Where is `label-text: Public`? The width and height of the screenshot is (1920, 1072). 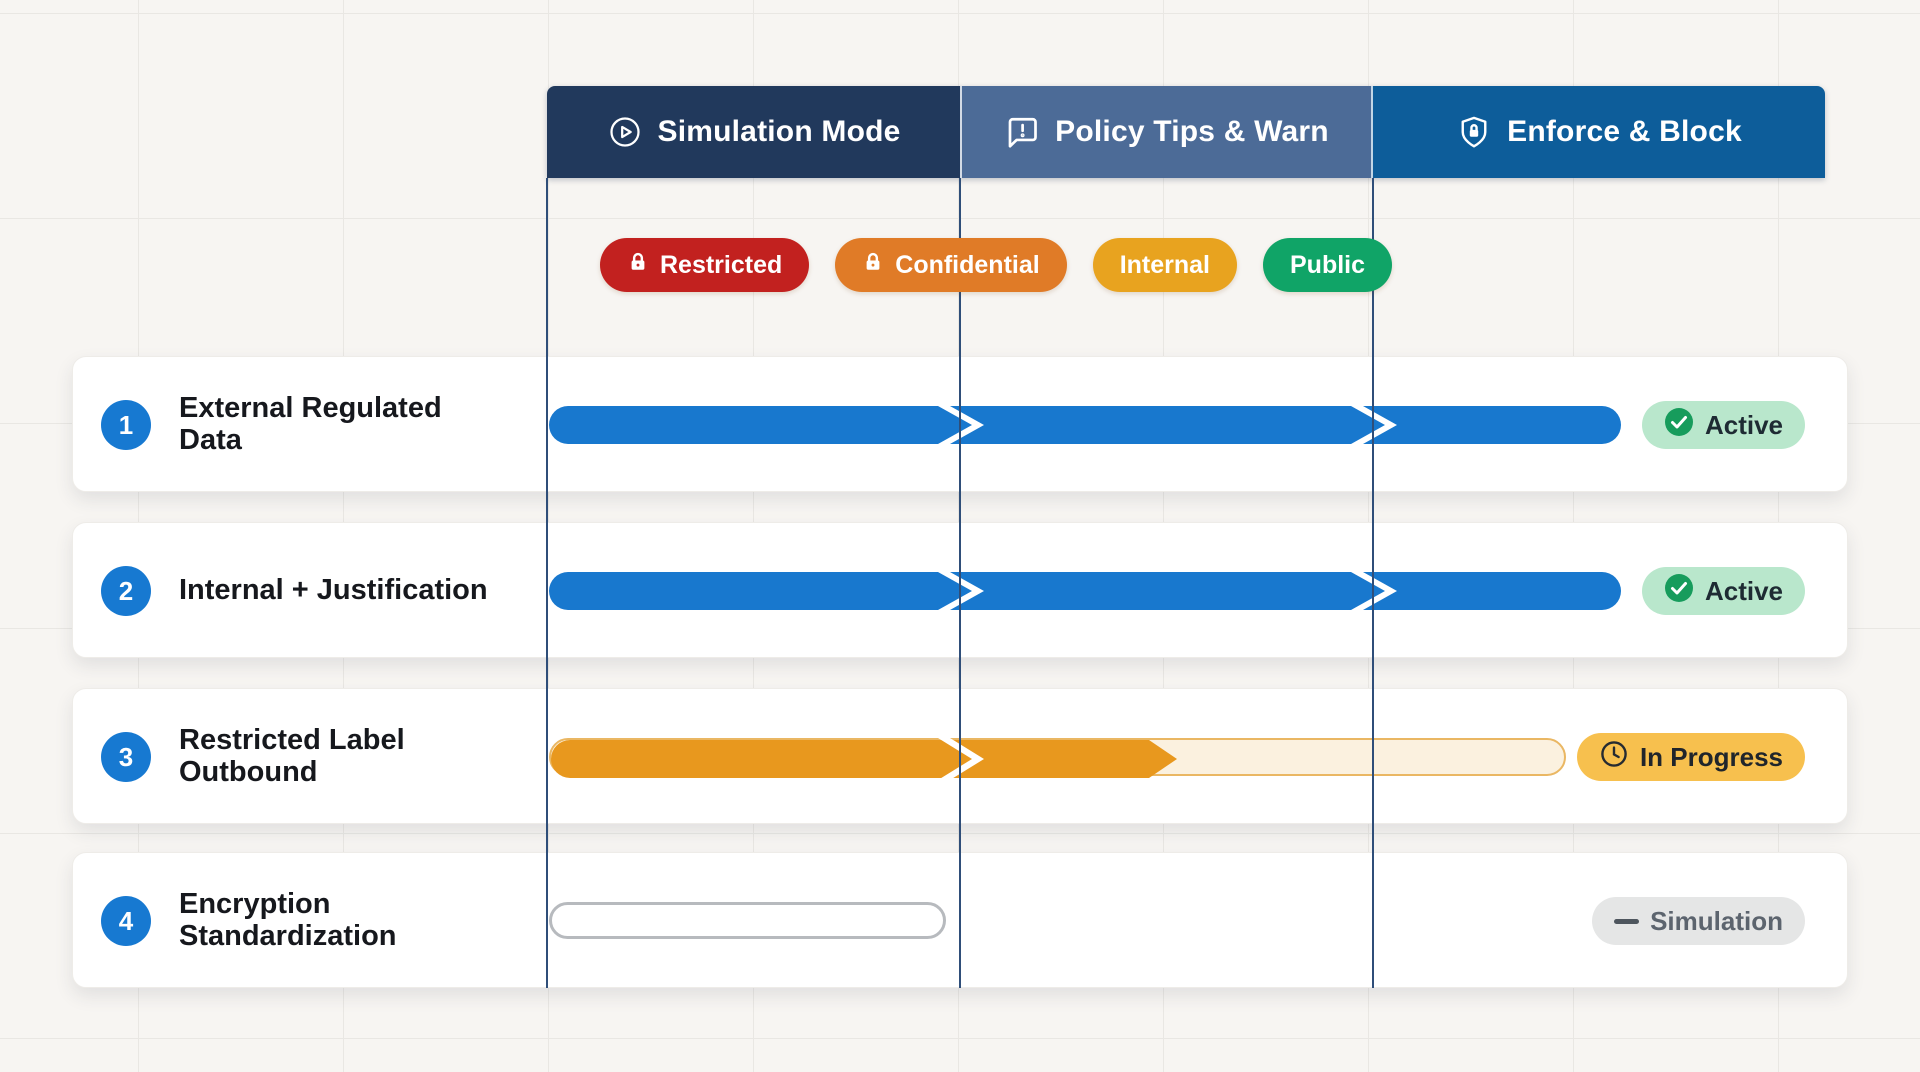
label-text: Public is located at coordinates (1328, 264).